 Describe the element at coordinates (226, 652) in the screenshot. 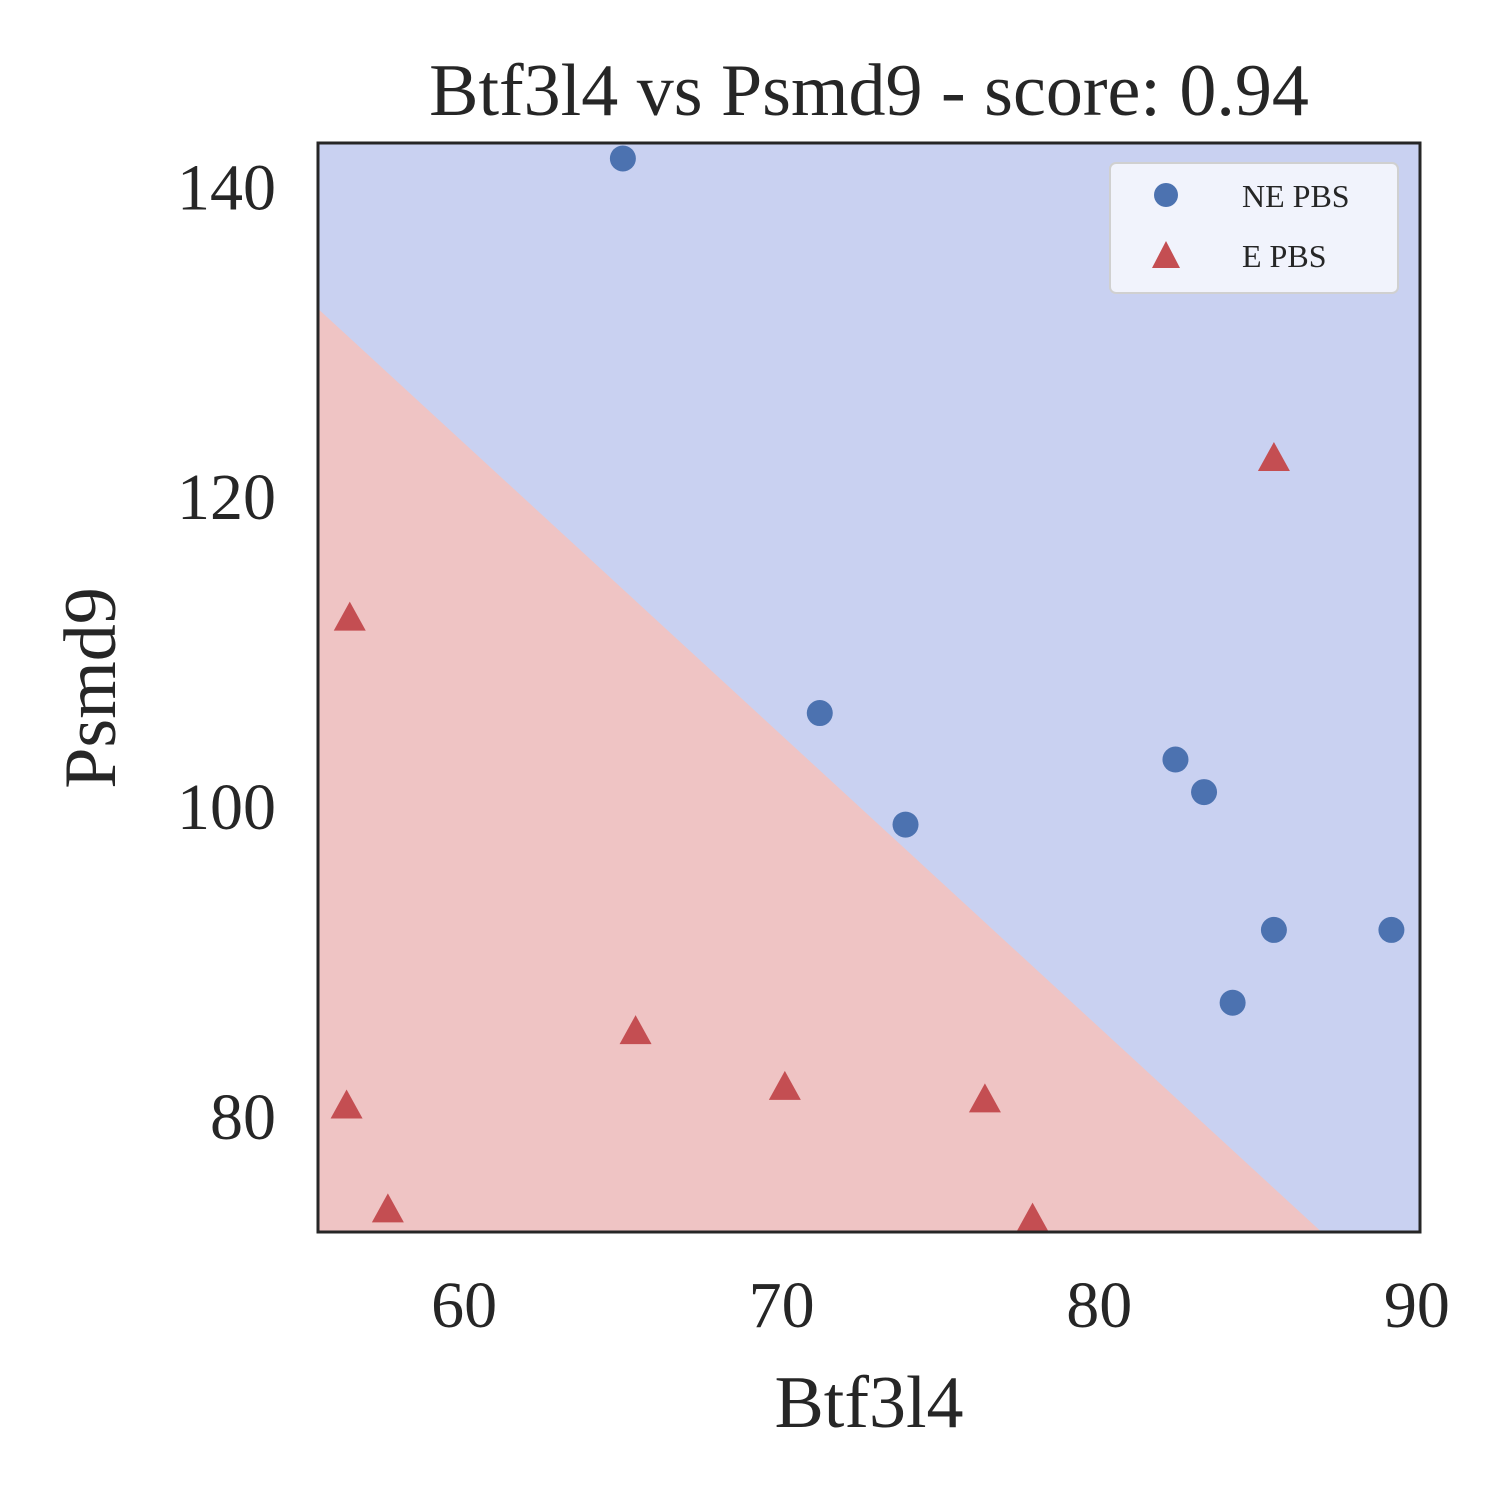

I see `y-tick-labels: 80 100 120 140` at that location.